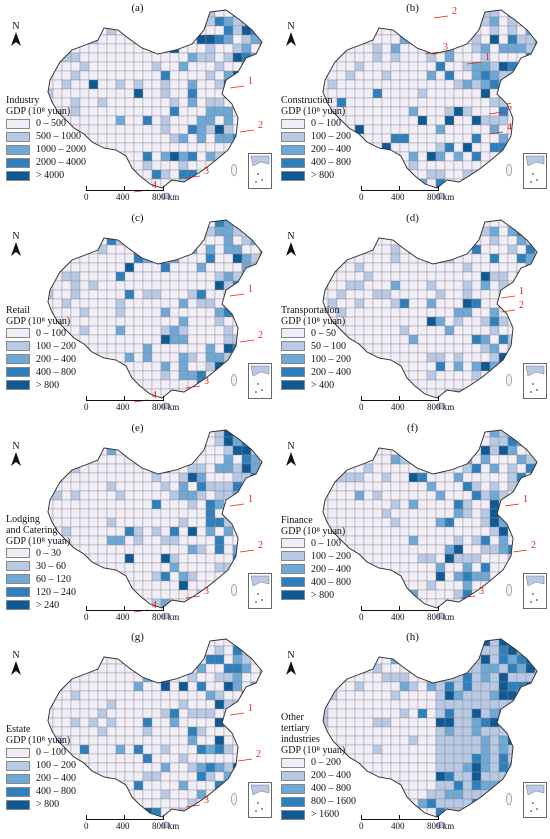  What do you see at coordinates (331, 372) in the screenshot?
I see `legend-range-label: 200 – 400` at bounding box center [331, 372].